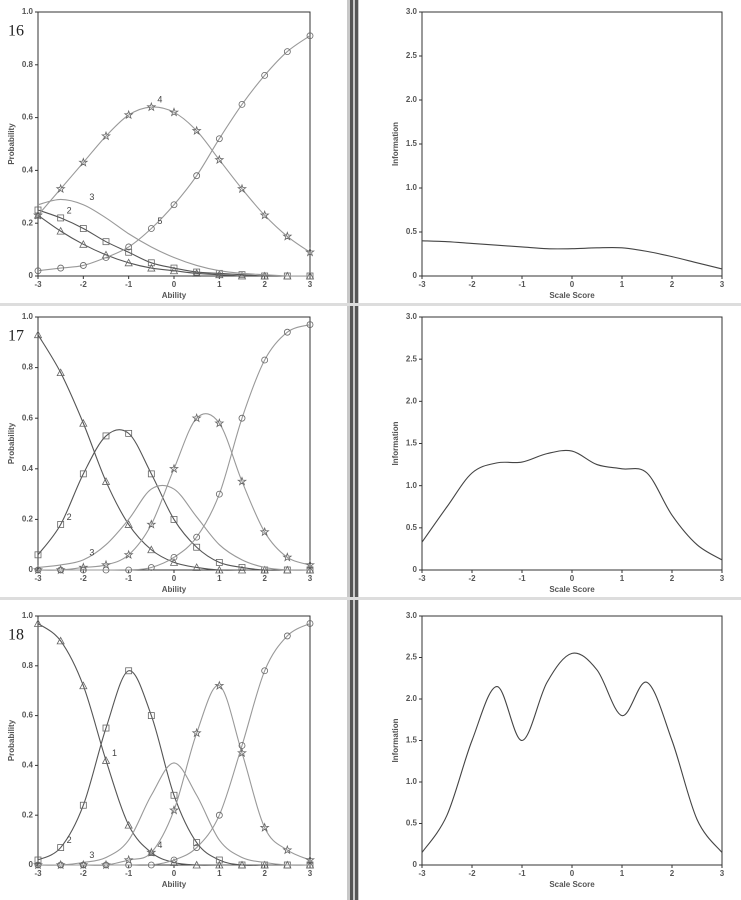  I want to click on x-tick-label: -2, so click(84, 873).